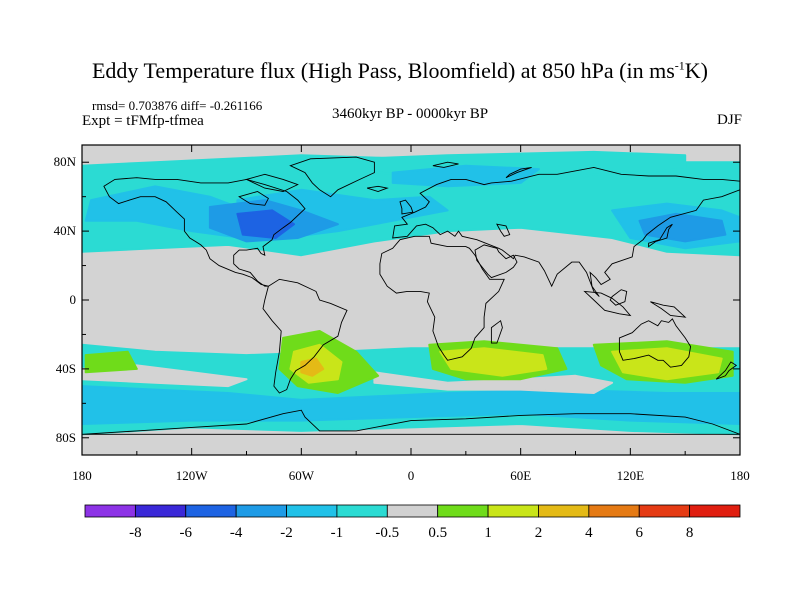 This screenshot has width=800, height=600. What do you see at coordinates (682, 227) in the screenshot?
I see `region-nw-pacific-strong` at bounding box center [682, 227].